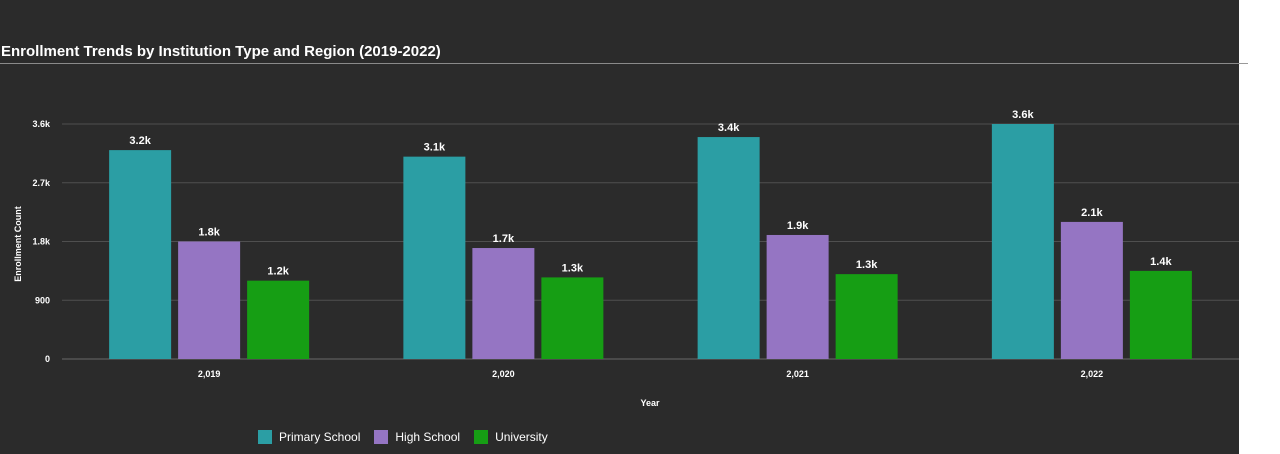 Image resolution: width=1280 pixels, height=454 pixels. What do you see at coordinates (209, 374) in the screenshot?
I see `x-tick-label: 2,019` at bounding box center [209, 374].